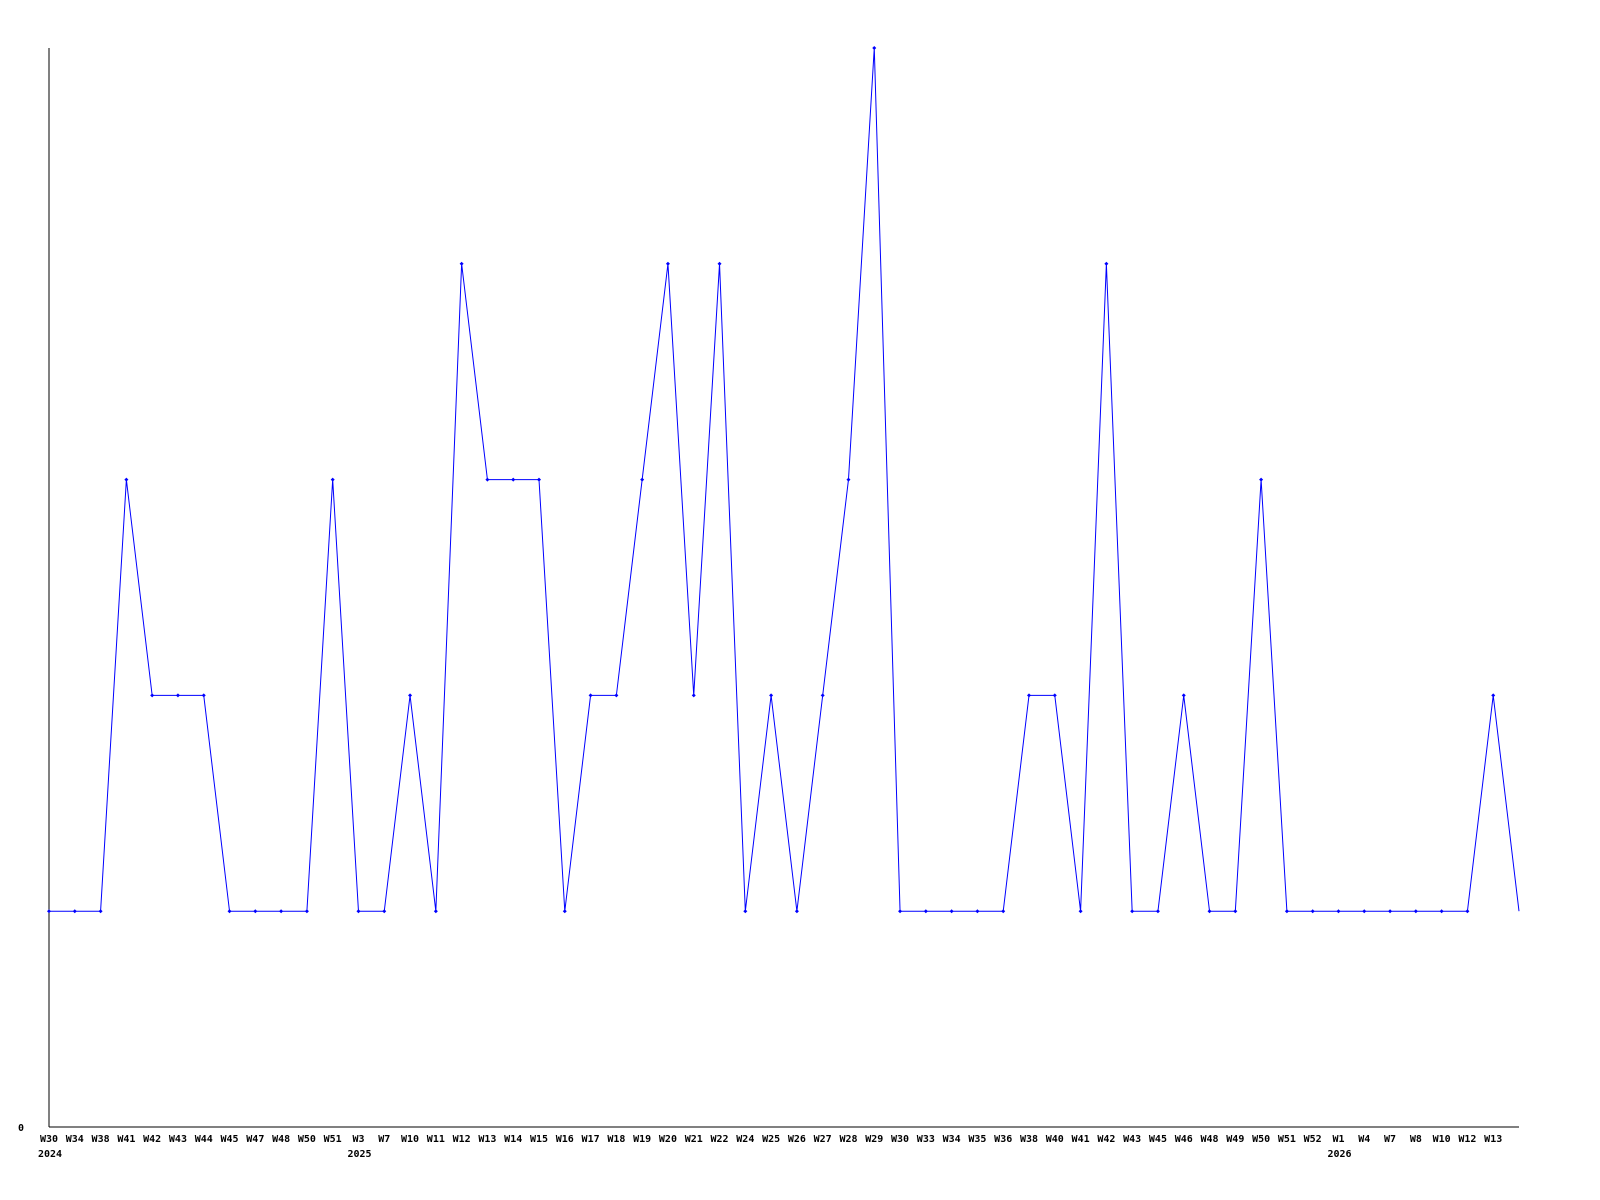 This screenshot has width=1600, height=1200. Describe the element at coordinates (1184, 1139) in the screenshot. I see `x-tick-label: W46` at that location.